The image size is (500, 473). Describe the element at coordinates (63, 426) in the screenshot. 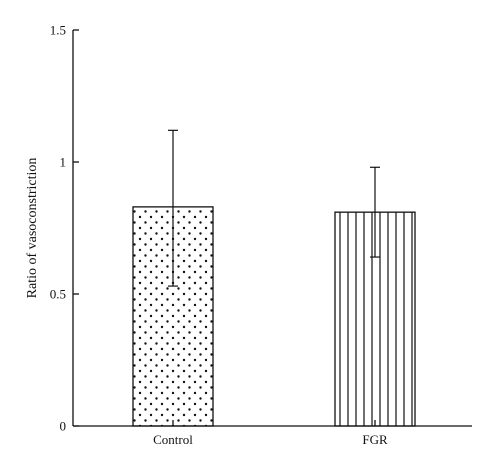

I see `y-tick-label: 0` at that location.